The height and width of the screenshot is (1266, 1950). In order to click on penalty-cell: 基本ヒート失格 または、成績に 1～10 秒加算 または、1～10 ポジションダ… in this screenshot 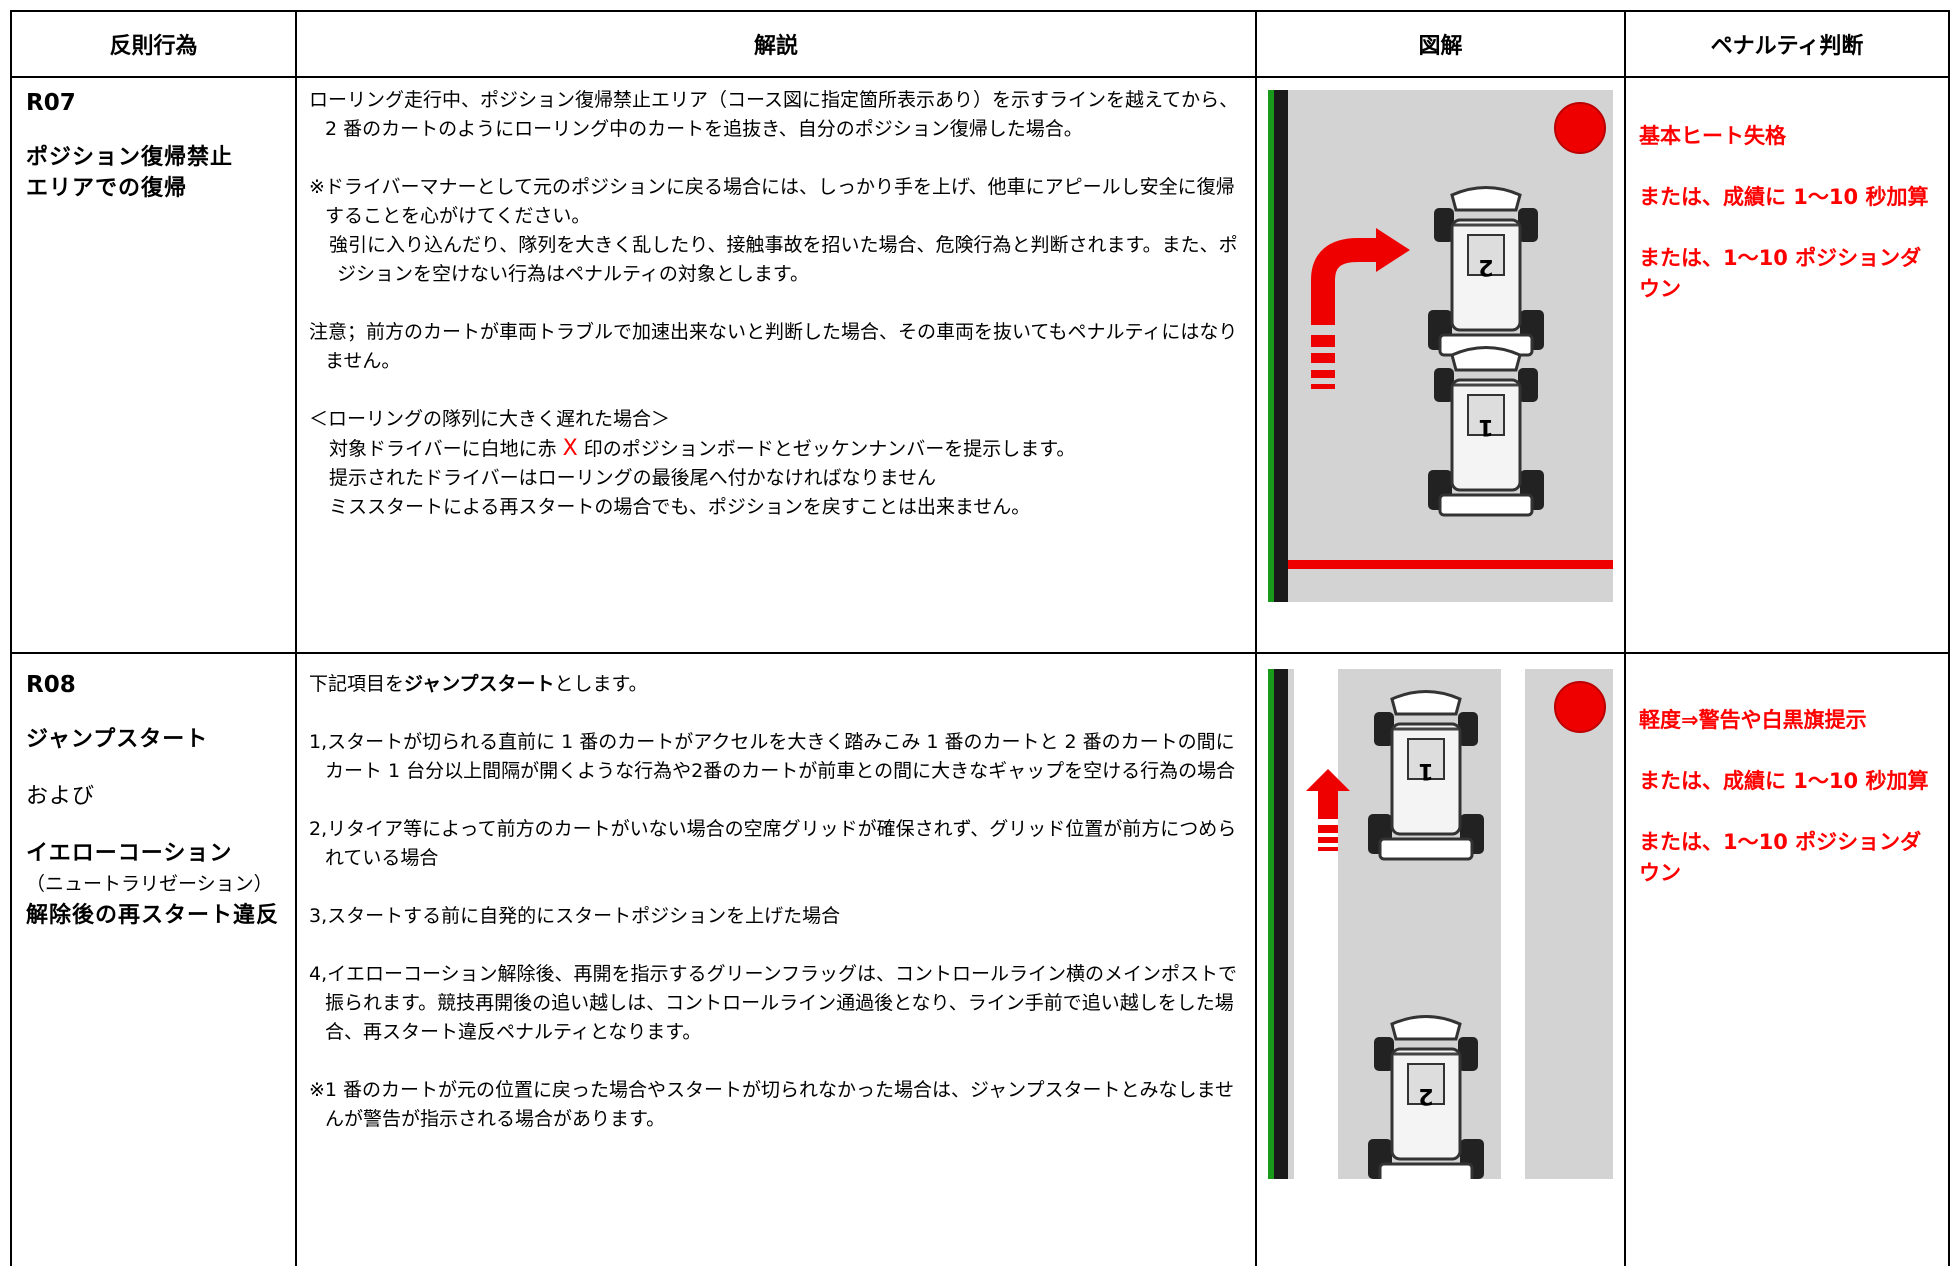, I will do `click(1789, 228)`.